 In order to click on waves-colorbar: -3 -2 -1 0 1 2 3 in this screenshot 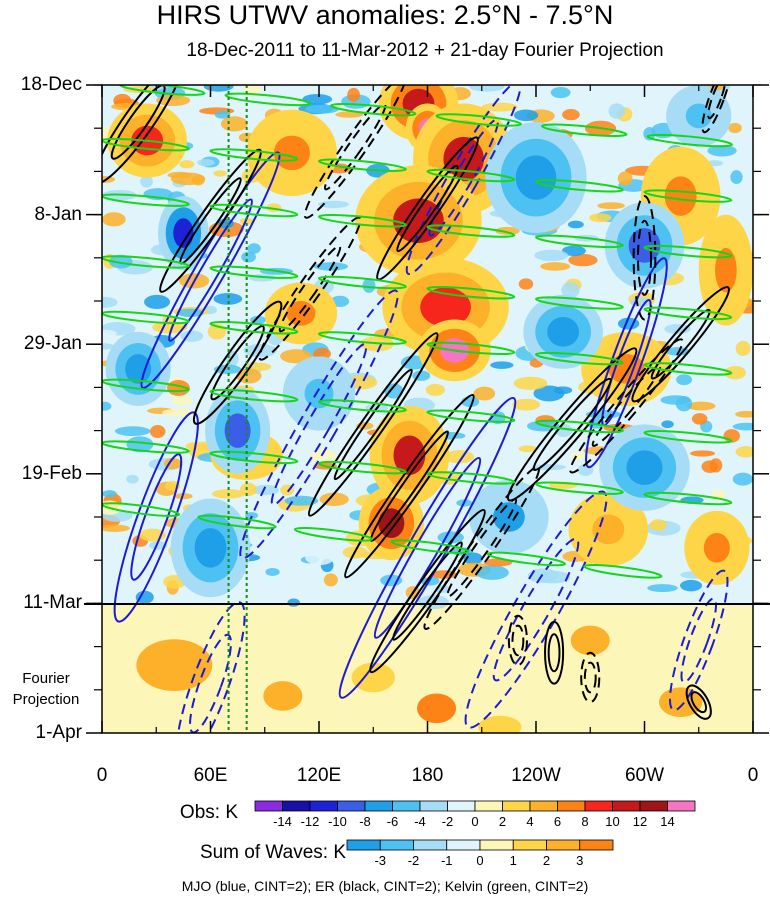, I will do `click(480, 853)`.